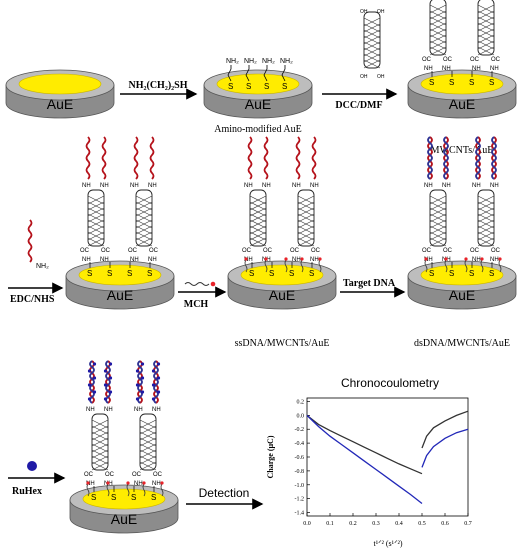  I want to click on probe-nh2-label: NH₂, so click(42, 266).